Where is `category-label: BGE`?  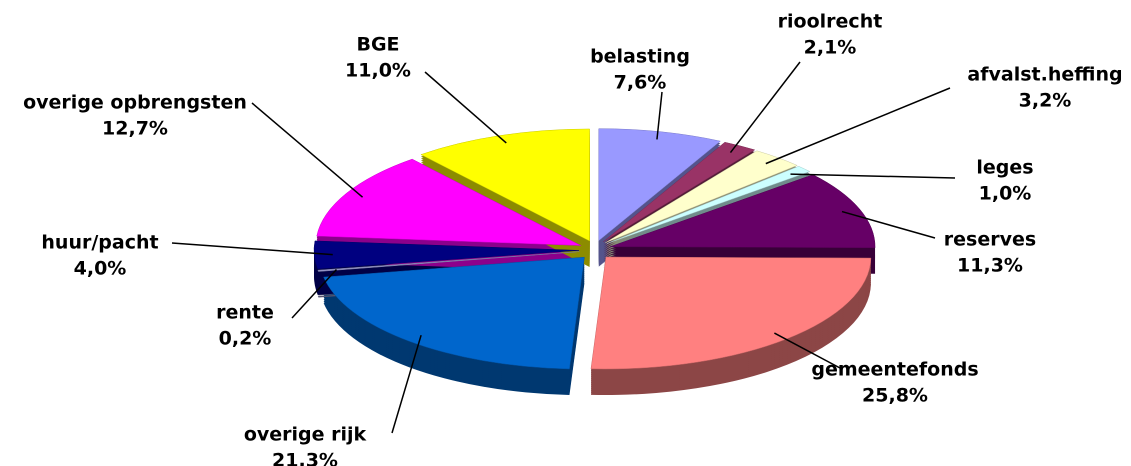 category-label: BGE is located at coordinates (377, 45).